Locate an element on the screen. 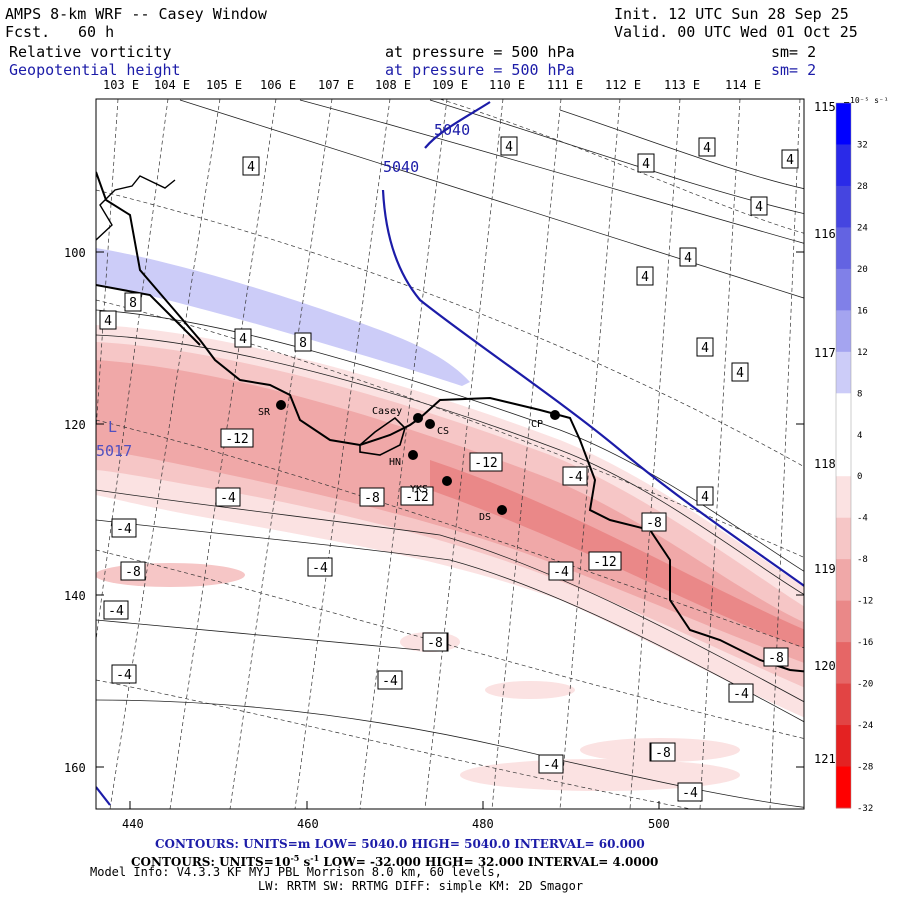  coastline-north is located at coordinates (136, 208).